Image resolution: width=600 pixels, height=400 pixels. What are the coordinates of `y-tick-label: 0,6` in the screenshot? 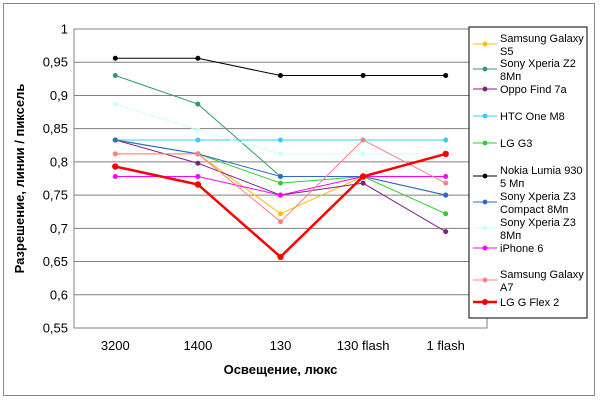 It's located at (59, 294).